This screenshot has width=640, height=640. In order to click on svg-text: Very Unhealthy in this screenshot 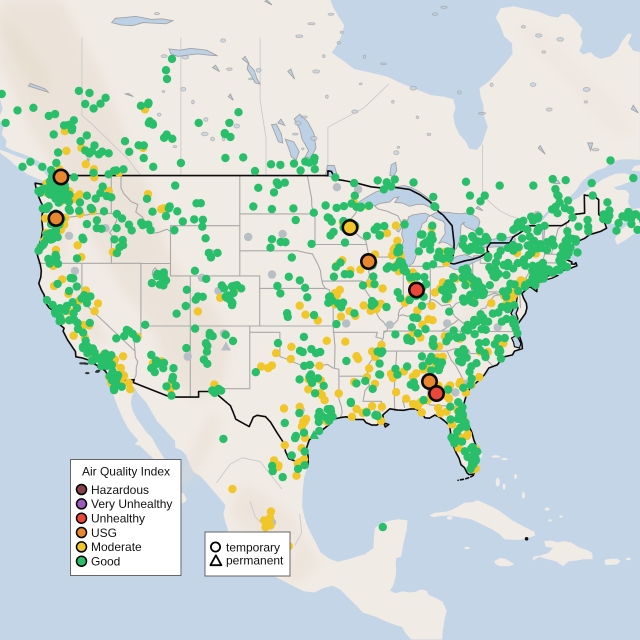, I will do `click(131, 504)`.